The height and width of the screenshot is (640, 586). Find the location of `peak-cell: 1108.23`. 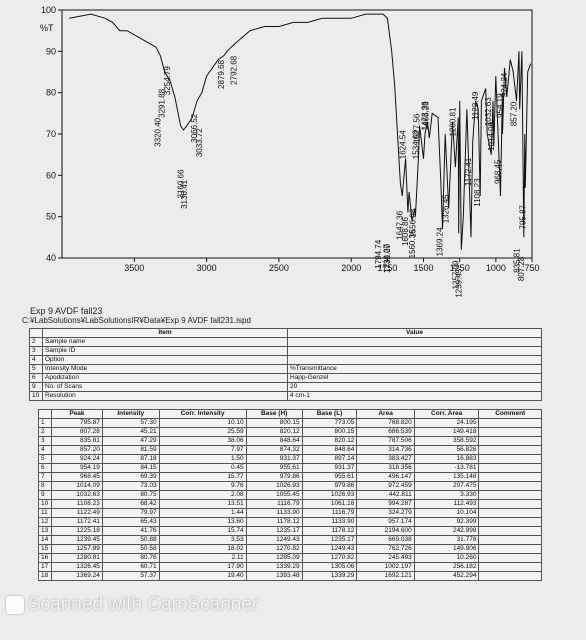

peak-cell: 1108.23 is located at coordinates (77, 504).